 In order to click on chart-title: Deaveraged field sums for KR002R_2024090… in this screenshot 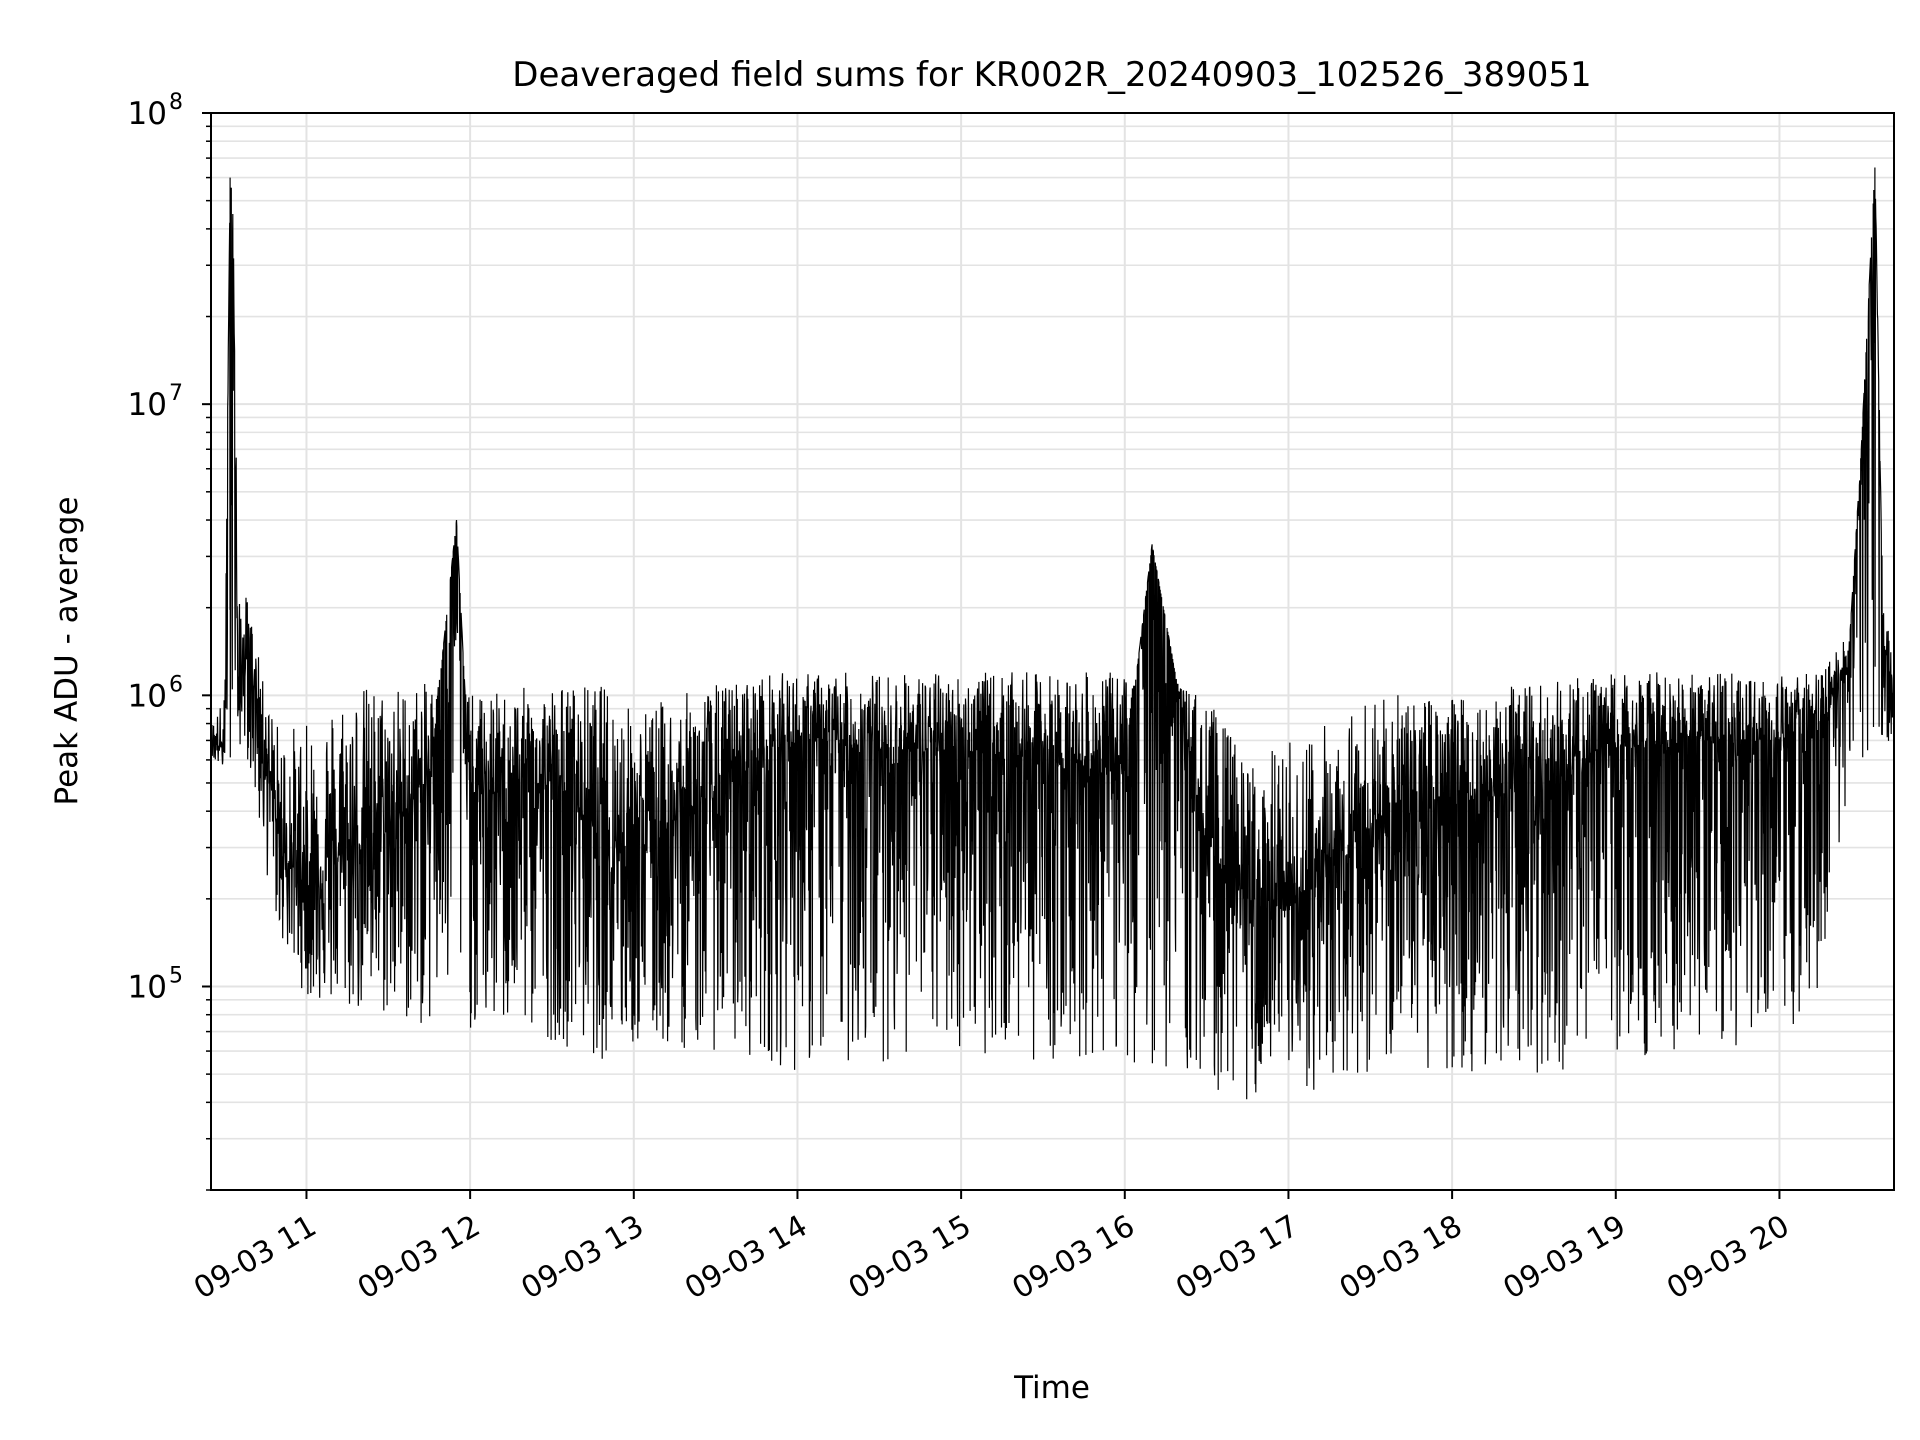, I will do `click(1051, 75)`.